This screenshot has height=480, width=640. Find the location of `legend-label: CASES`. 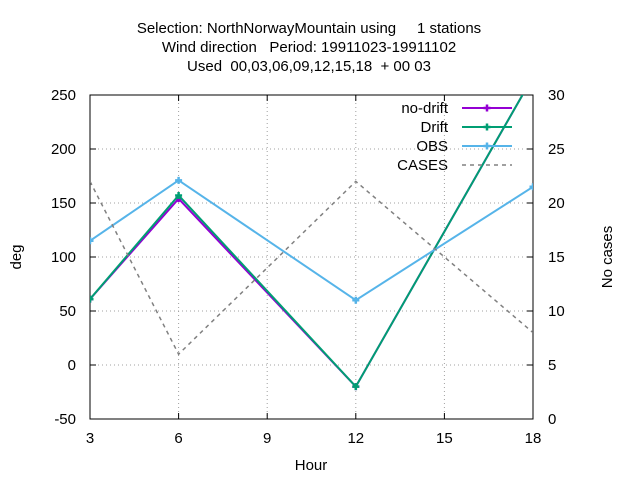

legend-label: CASES is located at coordinates (422, 165).